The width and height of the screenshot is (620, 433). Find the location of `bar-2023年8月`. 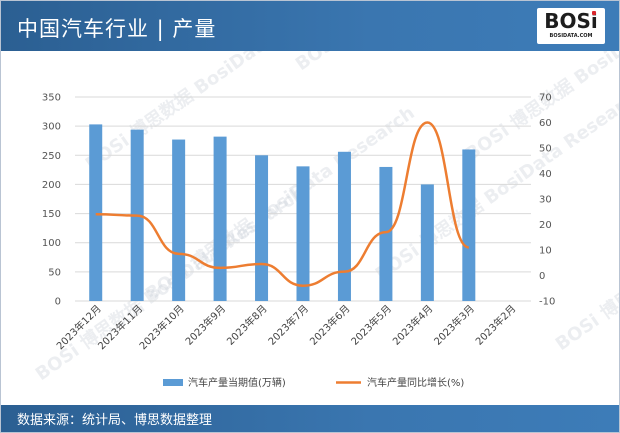

bar-2023年8月 is located at coordinates (262, 228).